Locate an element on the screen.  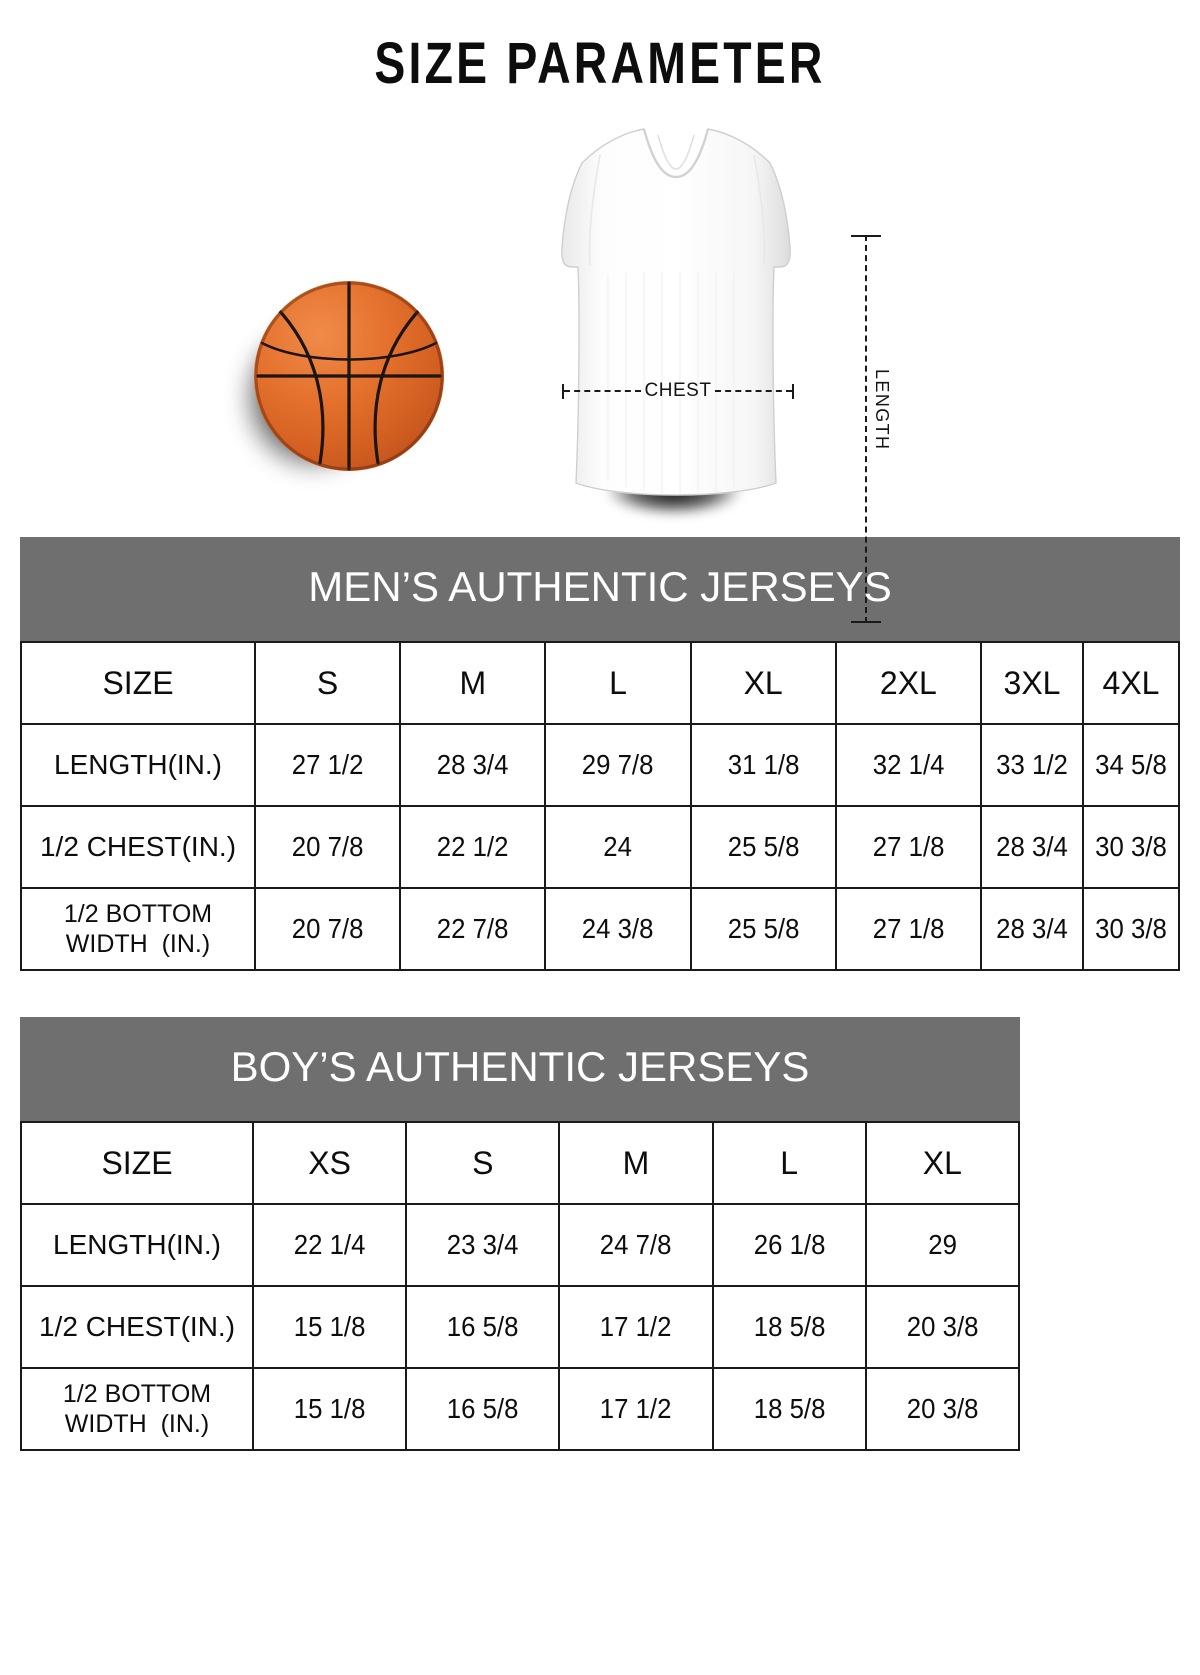
cell-chest-m: 22 1/2 is located at coordinates (473, 847).